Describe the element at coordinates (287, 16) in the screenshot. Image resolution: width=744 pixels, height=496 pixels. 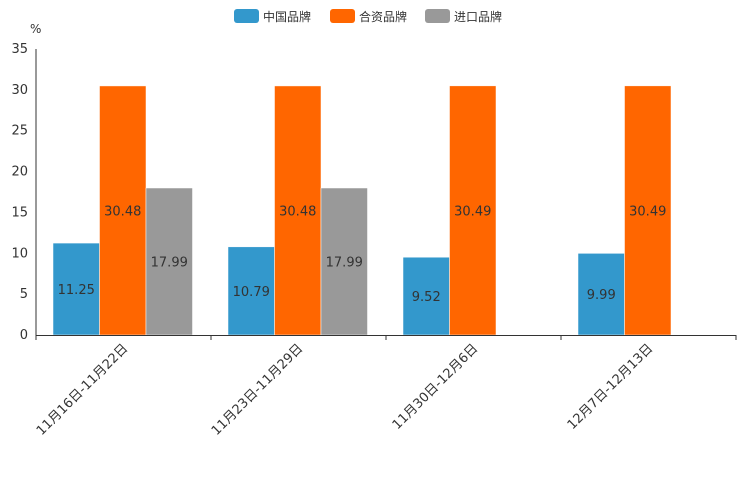
I see `legend-label-1: 中国品牌` at that location.